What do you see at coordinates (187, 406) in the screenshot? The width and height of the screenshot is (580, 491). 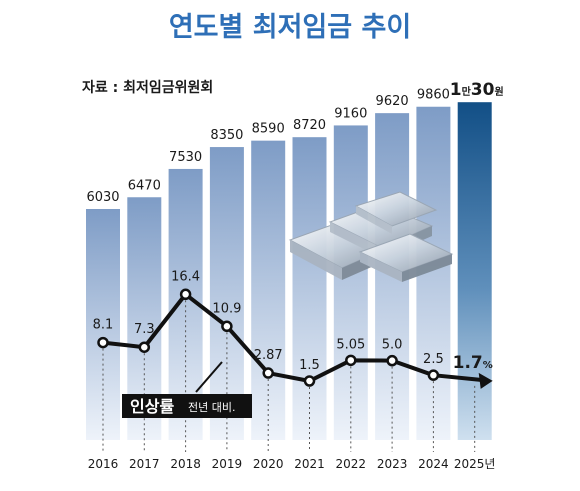 I see `legend-box` at bounding box center [187, 406].